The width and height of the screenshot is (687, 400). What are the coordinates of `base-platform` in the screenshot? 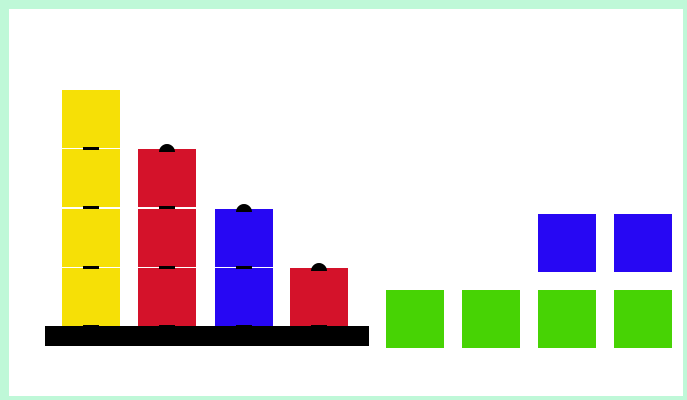 It's located at (207, 336).